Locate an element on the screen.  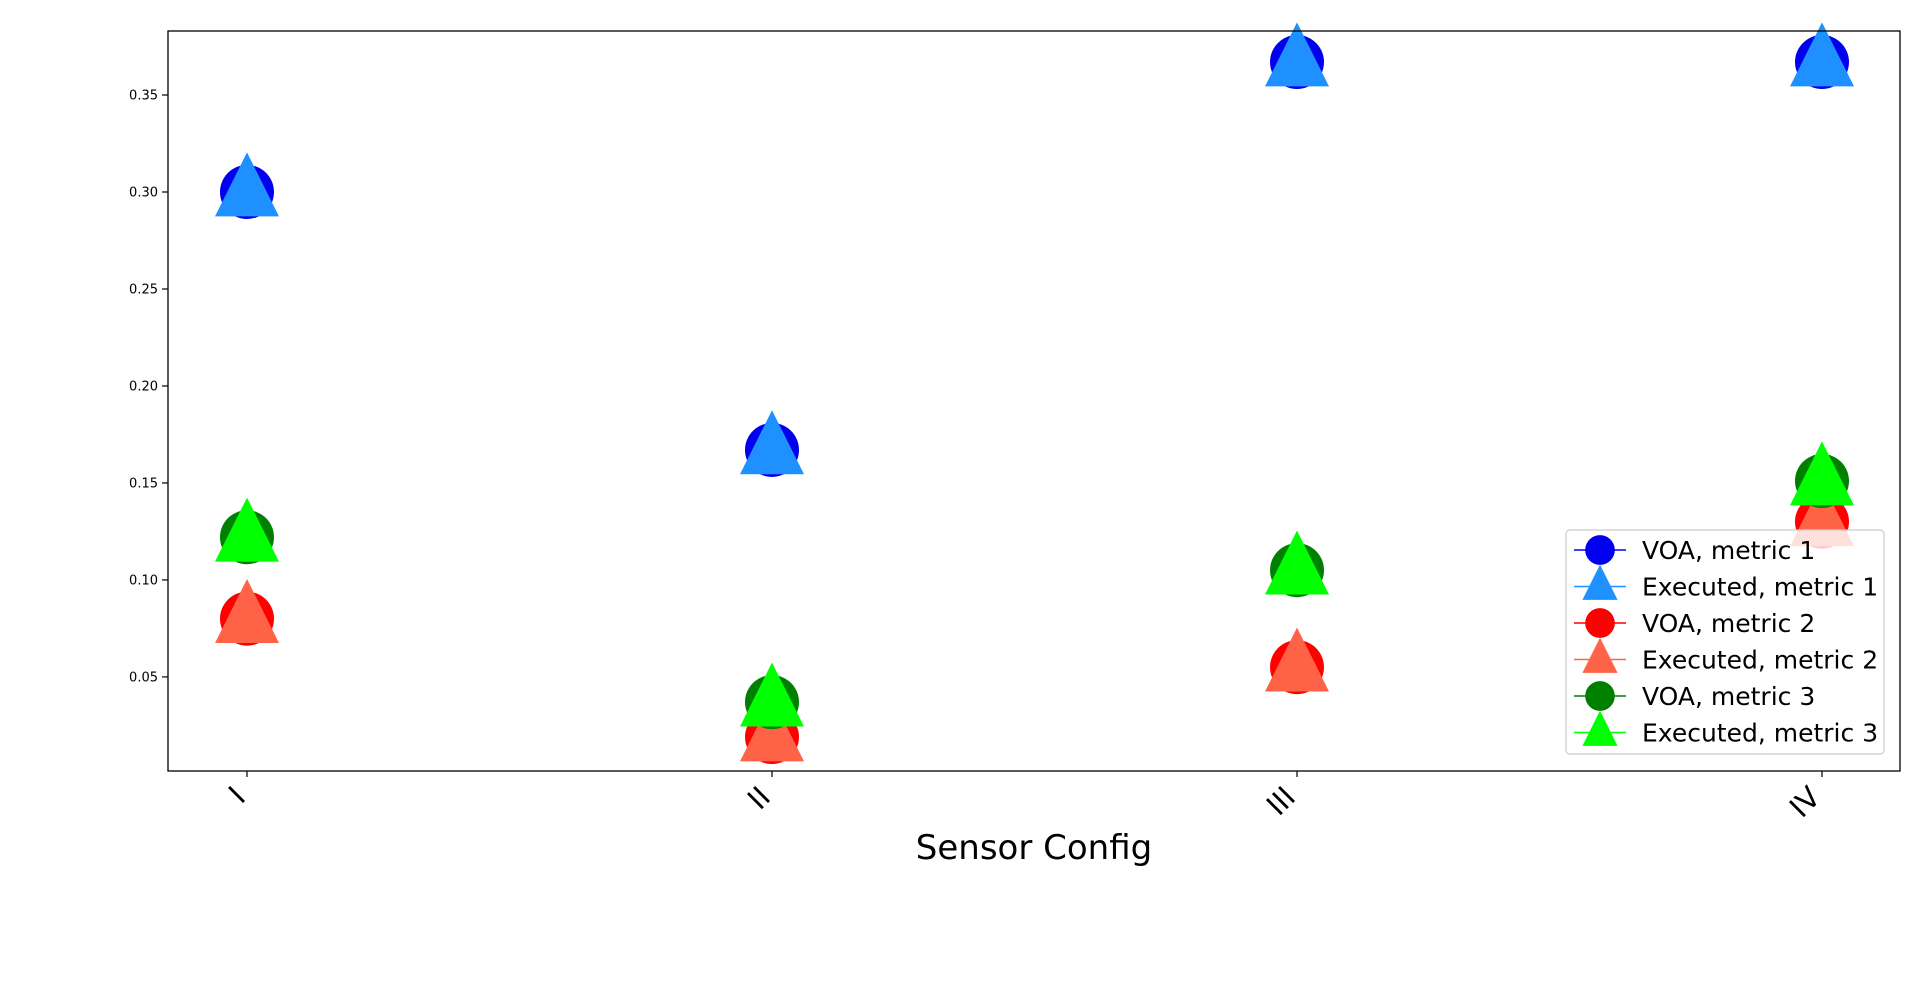
y-tick-label: 0.15 is located at coordinates (143, 483).